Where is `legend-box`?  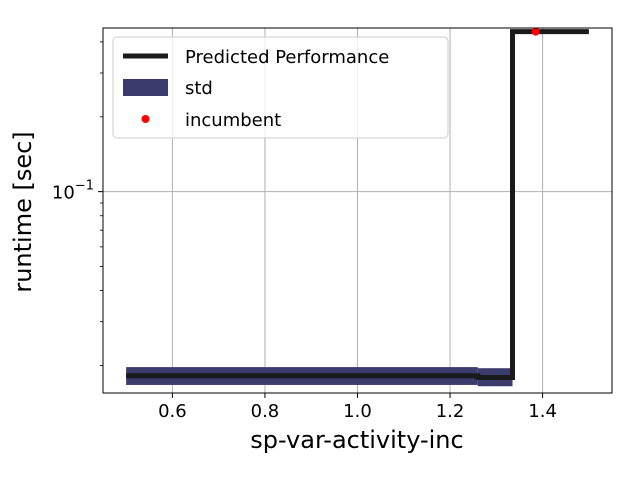 legend-box is located at coordinates (280, 87).